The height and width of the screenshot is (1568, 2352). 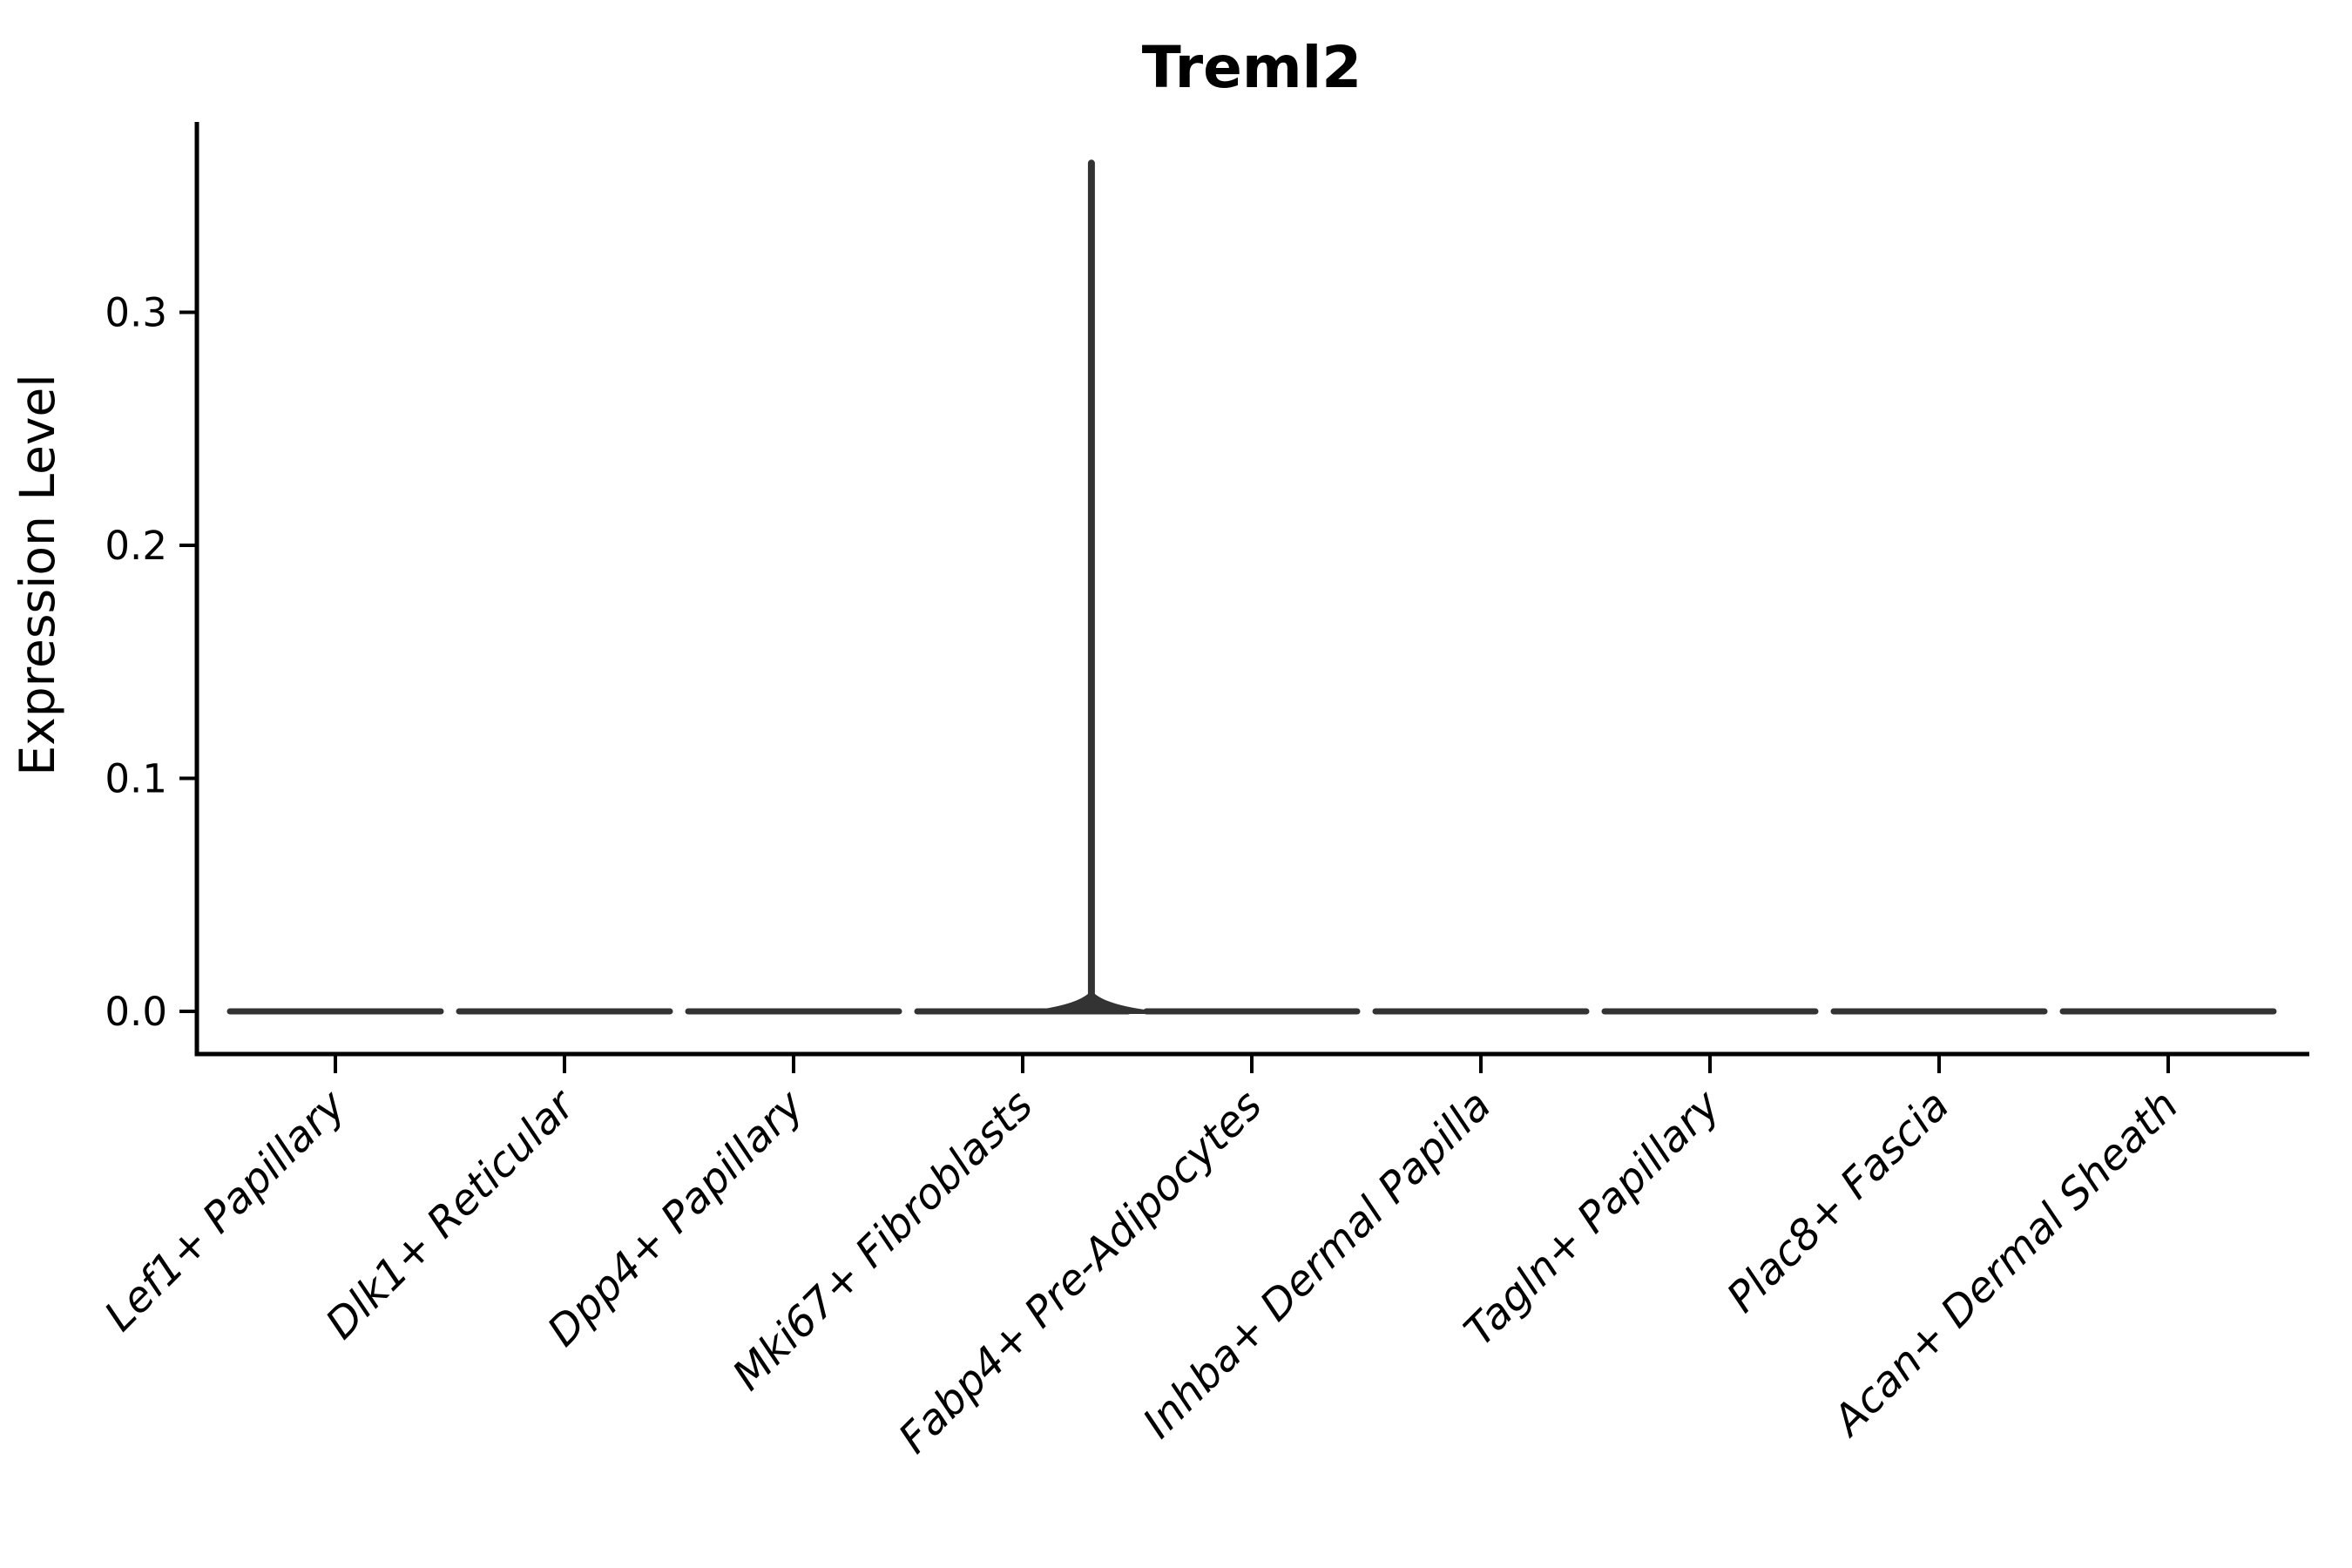 What do you see at coordinates (136, 1012) in the screenshot?
I see `y-tick-label: 0.0` at bounding box center [136, 1012].